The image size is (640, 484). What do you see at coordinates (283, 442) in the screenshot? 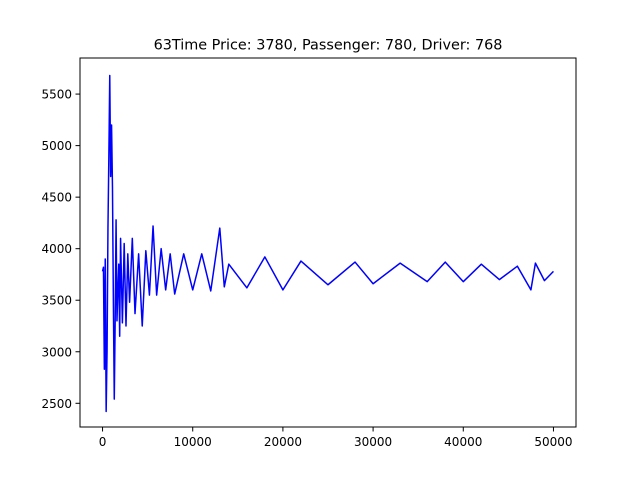
I see `x-tick-label: 20000` at bounding box center [283, 442].